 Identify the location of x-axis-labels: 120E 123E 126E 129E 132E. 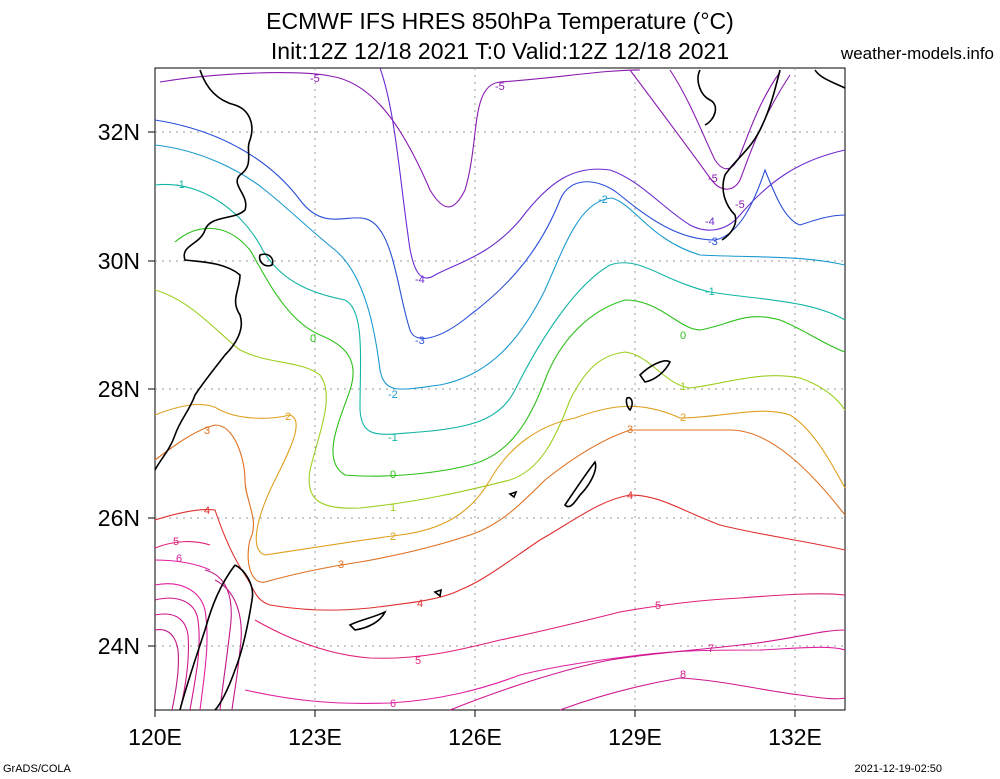
(475, 737).